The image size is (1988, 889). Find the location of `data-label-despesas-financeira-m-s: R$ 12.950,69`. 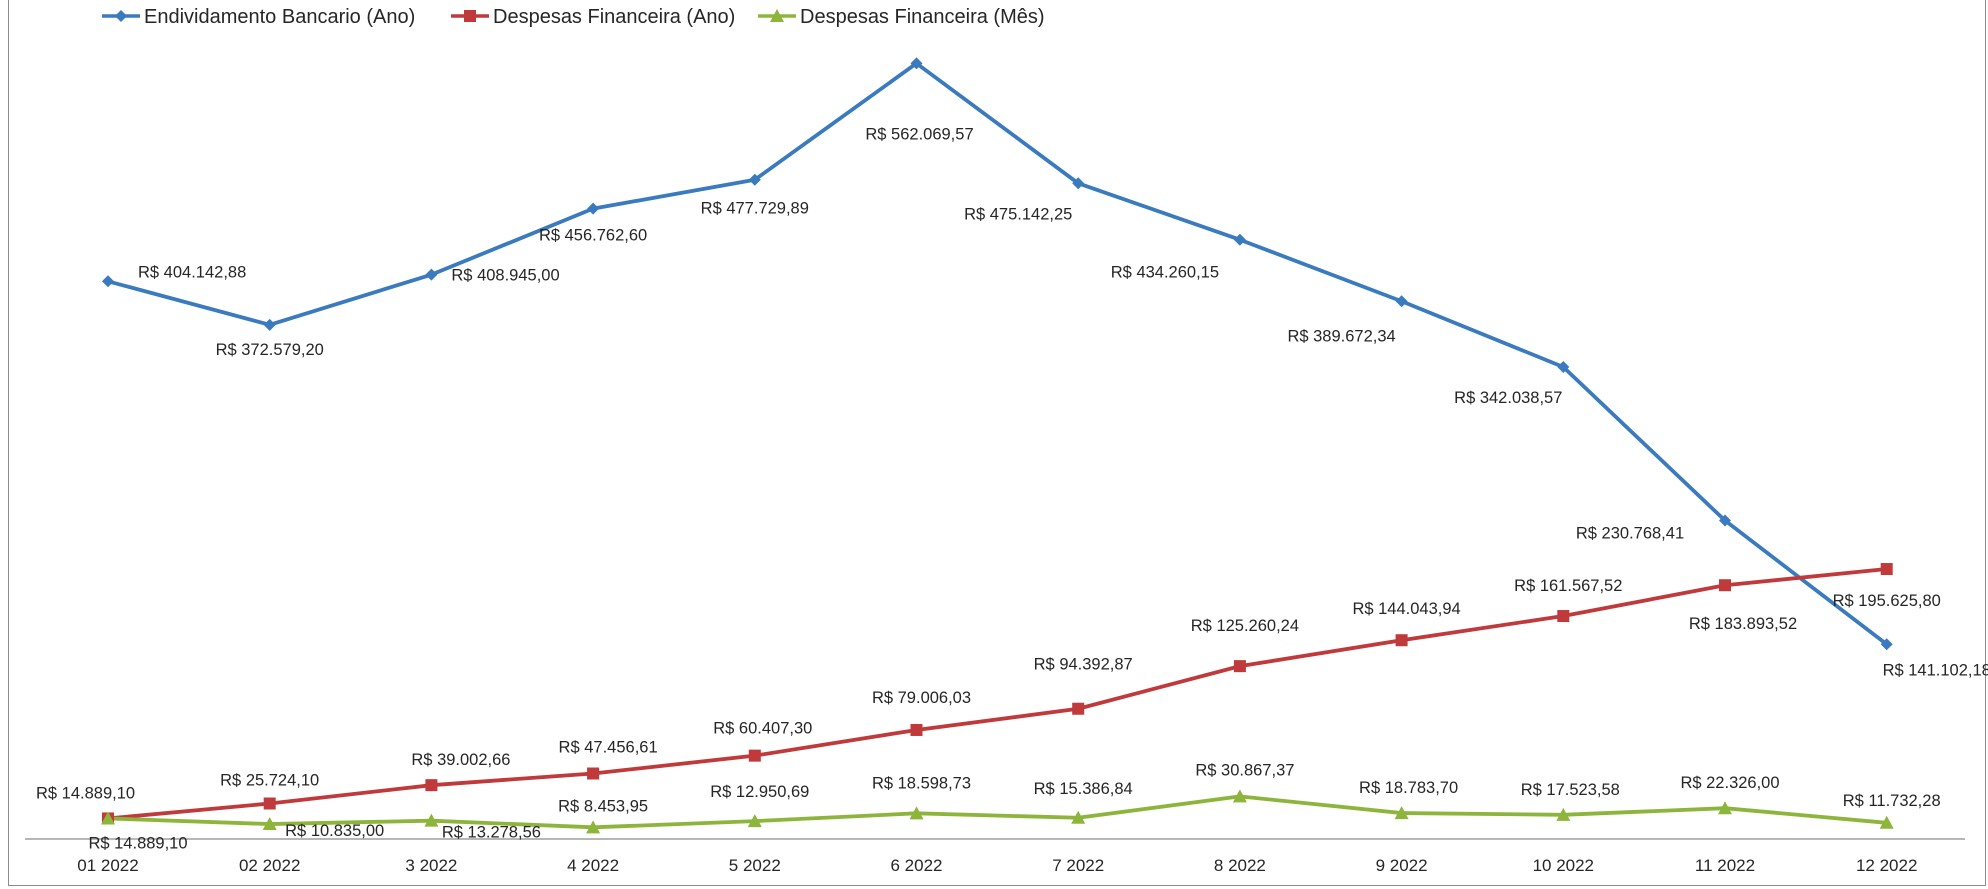

data-label-despesas-financeira-m-s: R$ 12.950,69 is located at coordinates (759, 792).